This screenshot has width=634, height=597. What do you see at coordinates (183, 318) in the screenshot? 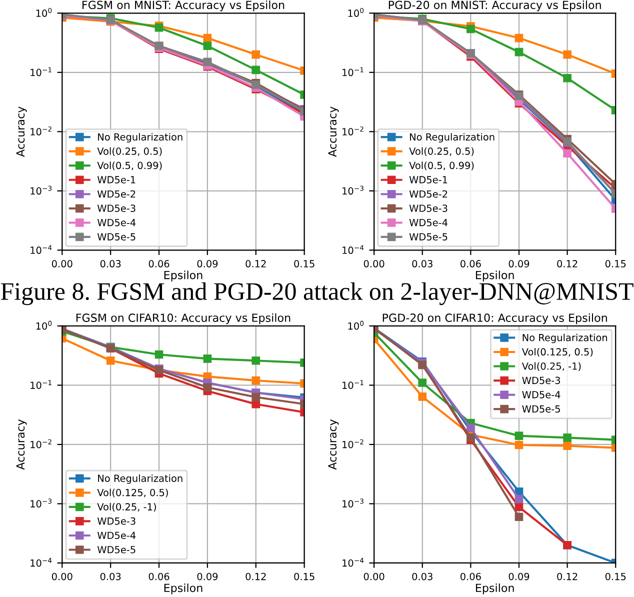
I see `chart-title: FGSM on CIFAR10: Accuracy vs Epsilon` at bounding box center [183, 318].